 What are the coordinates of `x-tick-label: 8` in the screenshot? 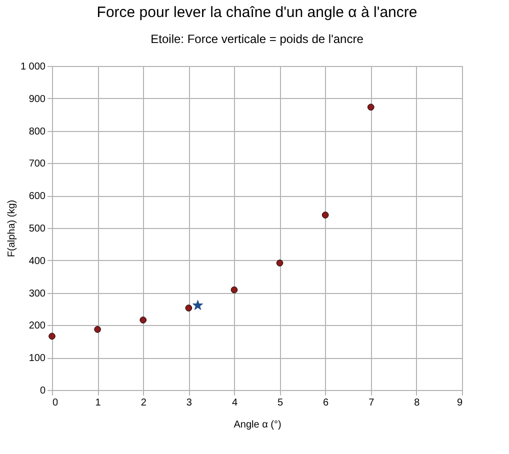 It's located at (417, 403).